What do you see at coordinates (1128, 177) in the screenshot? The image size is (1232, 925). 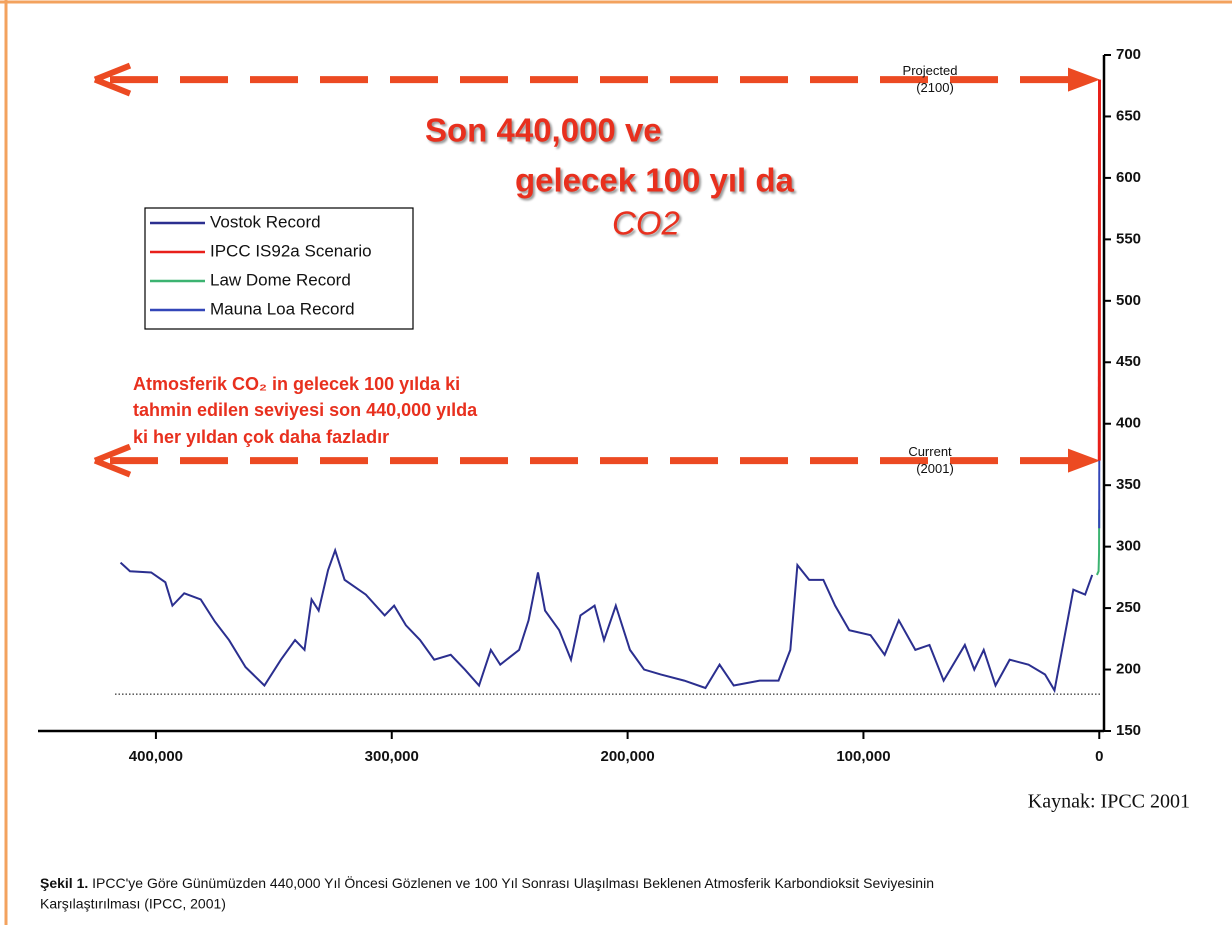 I see `y-tick-label: 600` at bounding box center [1128, 177].